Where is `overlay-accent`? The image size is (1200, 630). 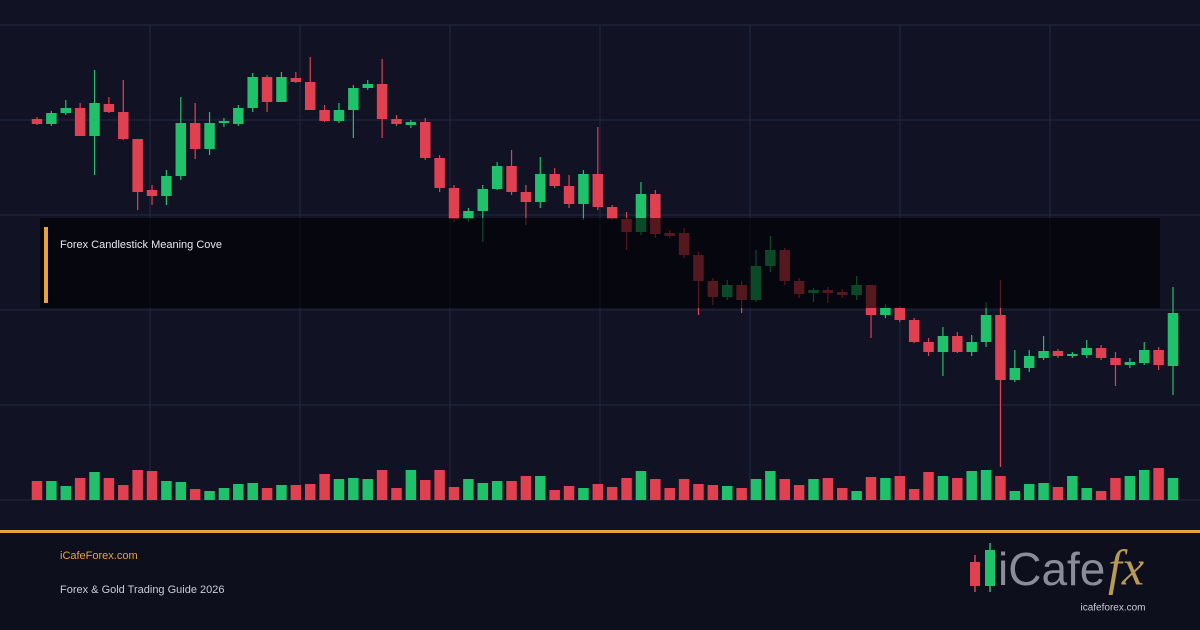
overlay-accent is located at coordinates (46, 265).